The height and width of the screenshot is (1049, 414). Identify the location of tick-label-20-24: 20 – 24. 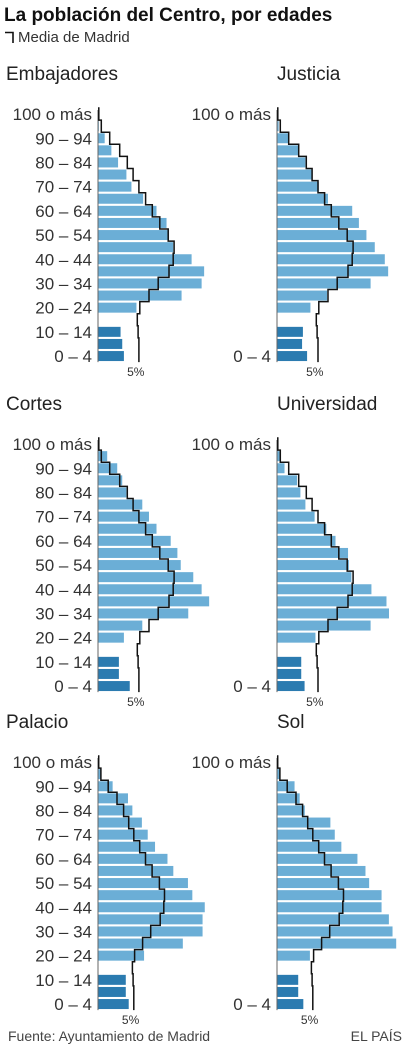
(63, 308).